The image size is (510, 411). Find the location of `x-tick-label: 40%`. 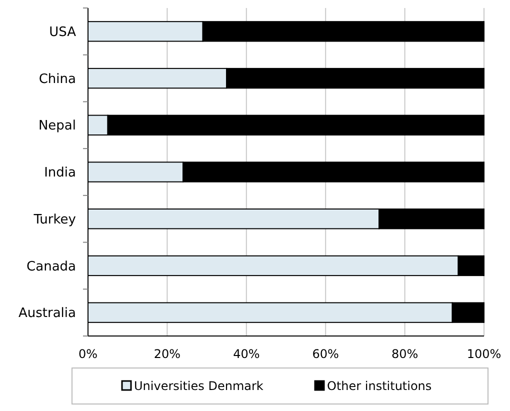

x-tick-label: 40% is located at coordinates (246, 354).